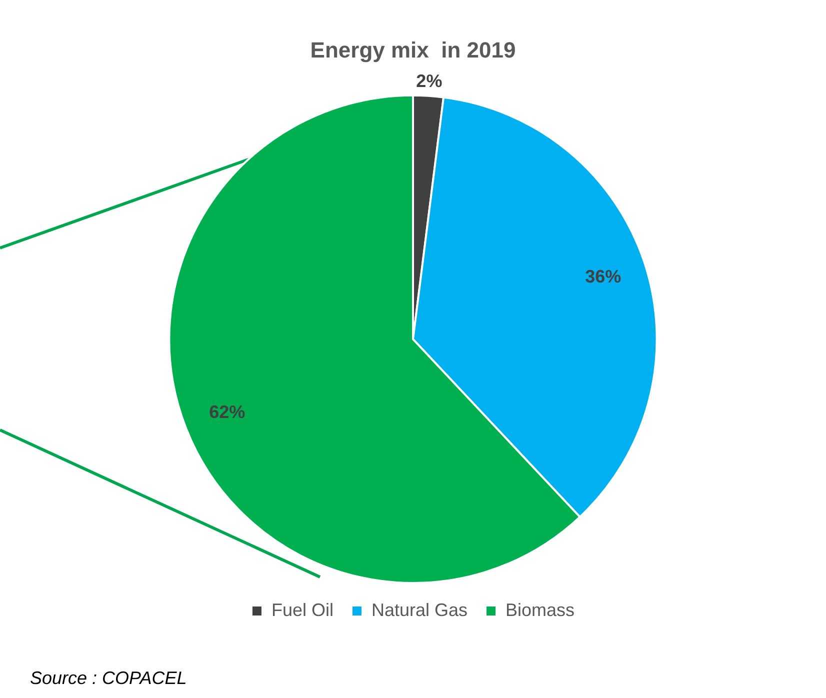 This screenshot has width=826, height=698. Describe the element at coordinates (419, 610) in the screenshot. I see `legend-label: Natural Gas` at that location.